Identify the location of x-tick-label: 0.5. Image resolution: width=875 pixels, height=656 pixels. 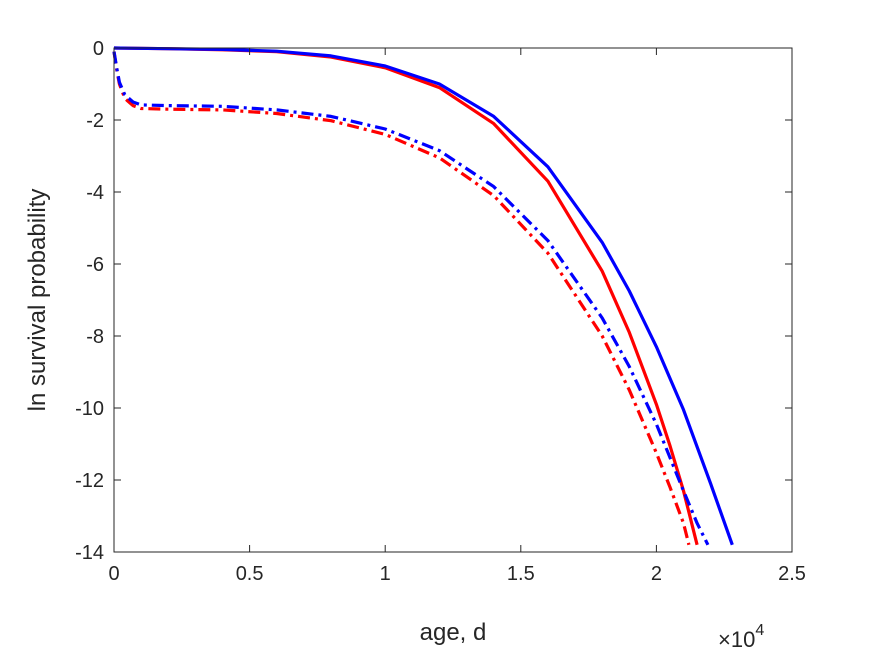
(250, 574).